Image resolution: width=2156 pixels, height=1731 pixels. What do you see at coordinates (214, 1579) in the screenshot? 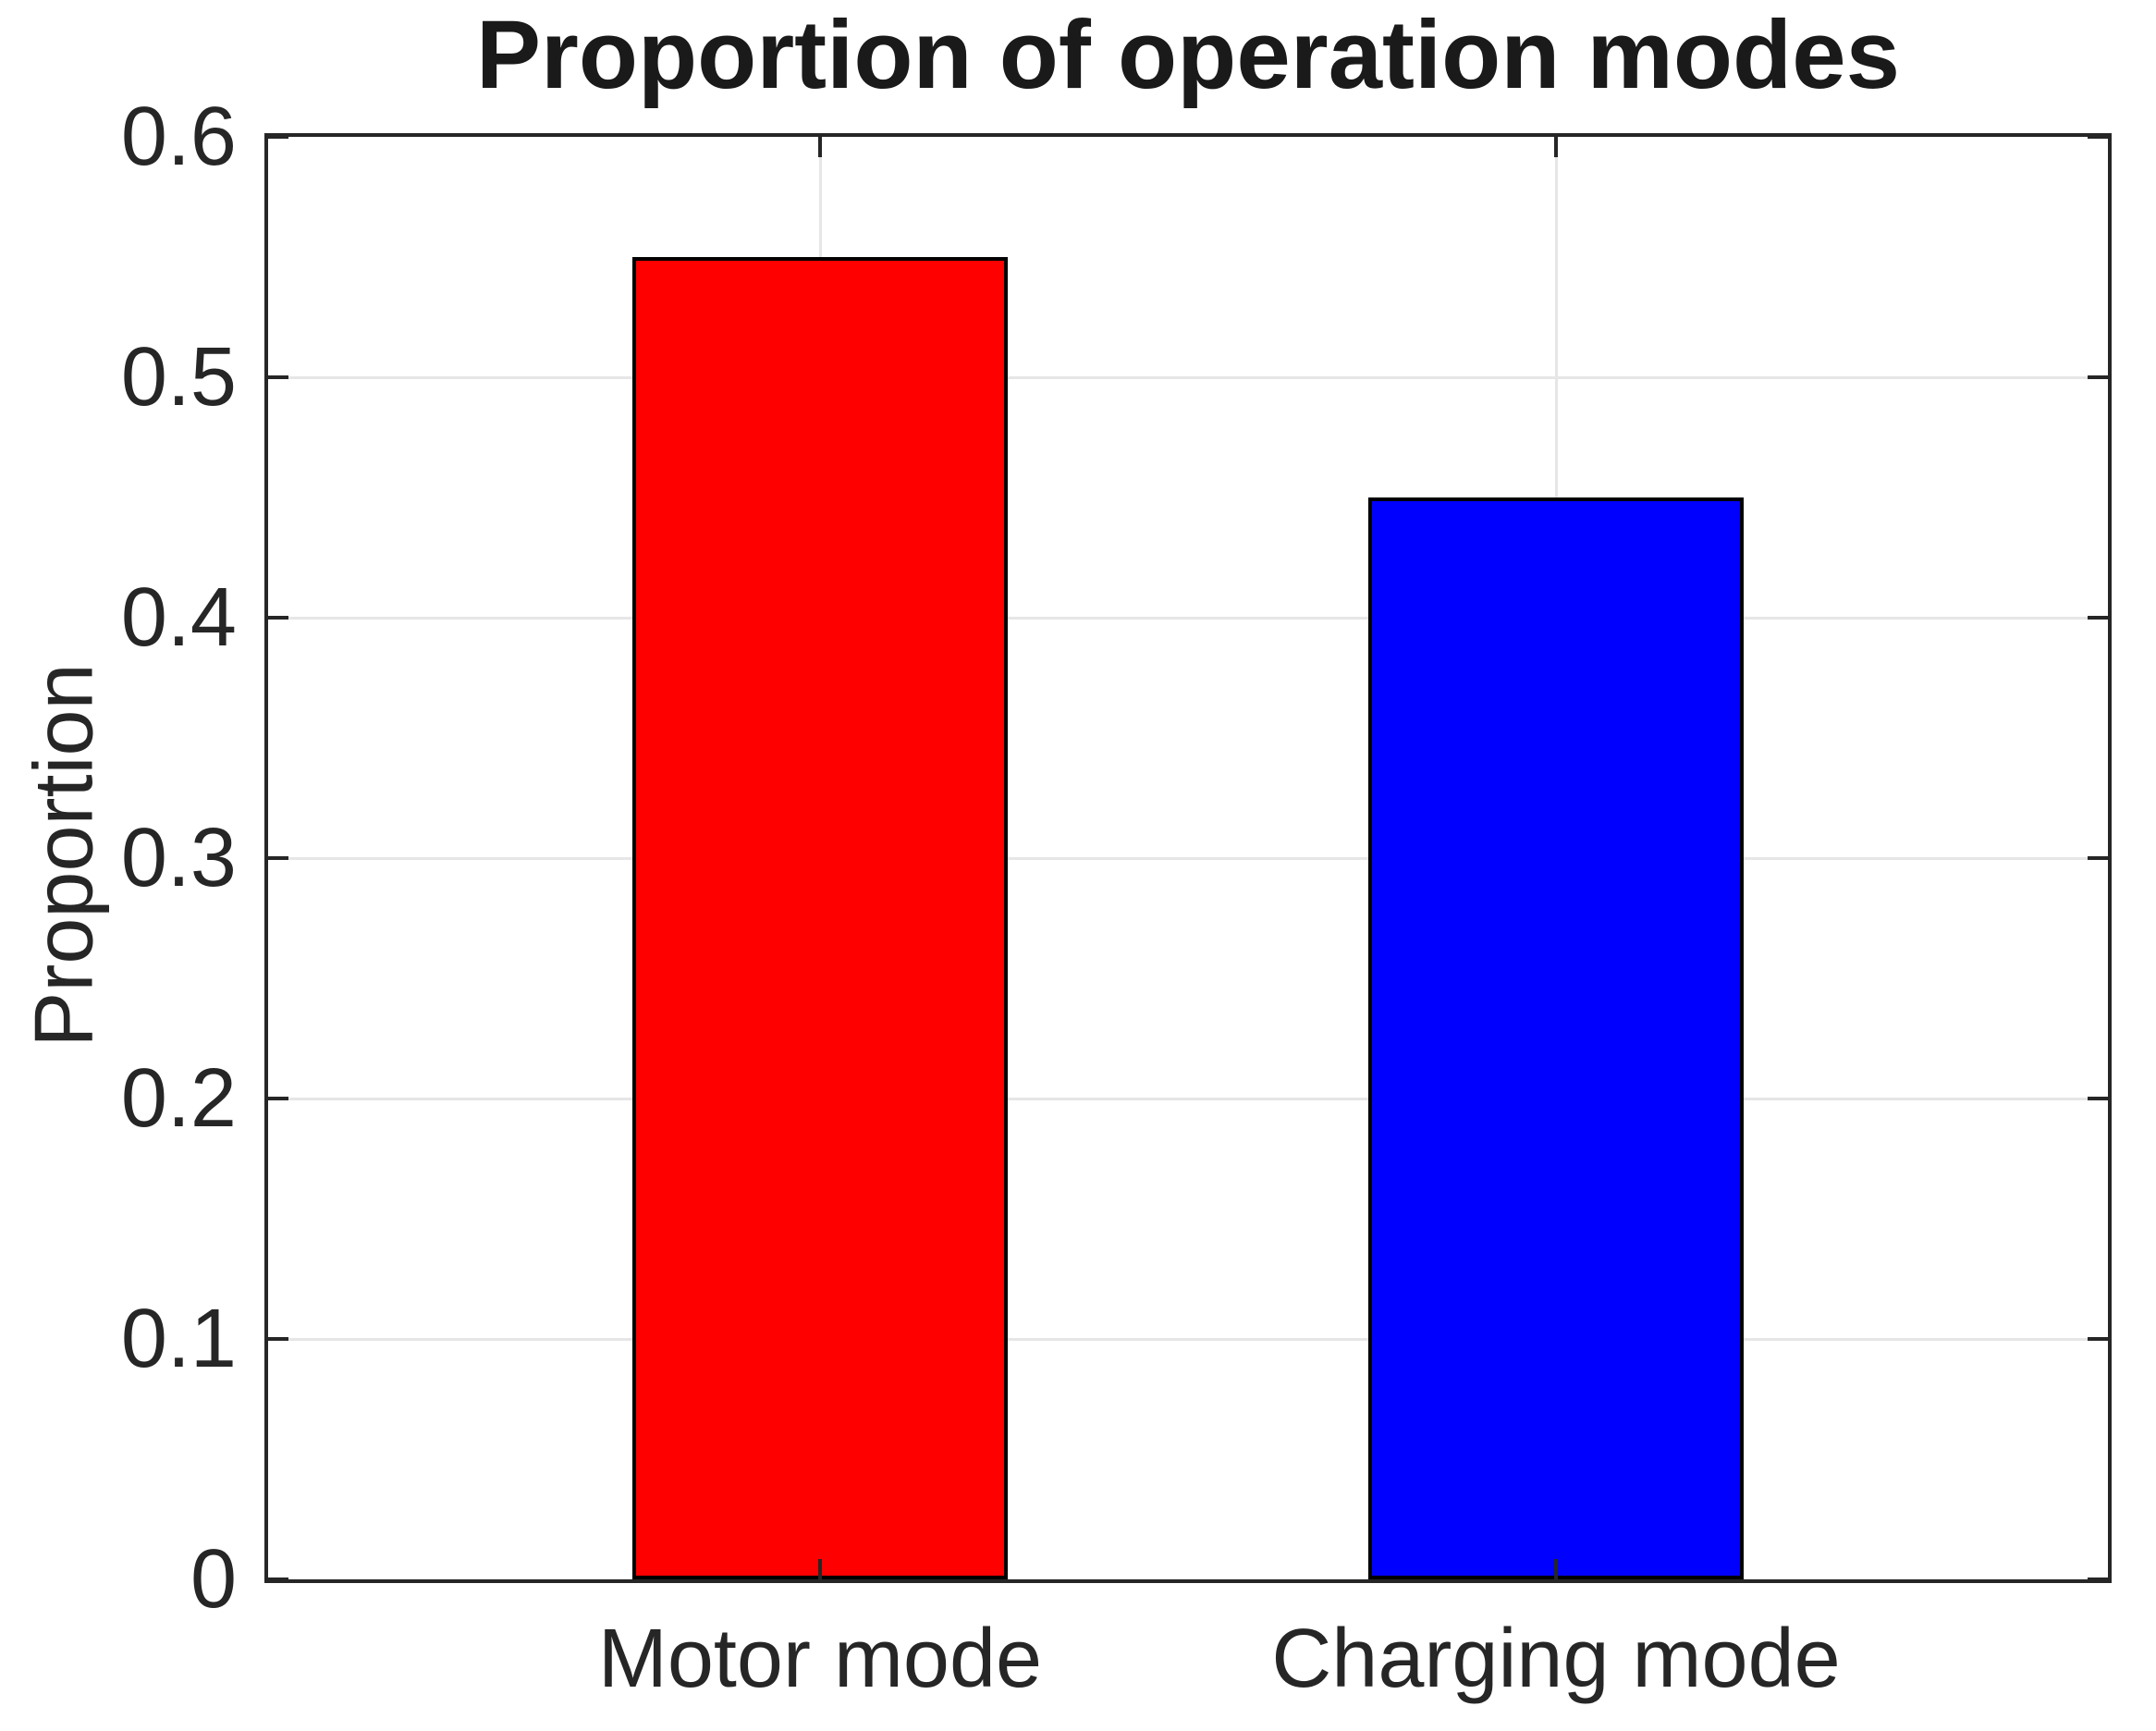
I see `y-tick-label: 0` at bounding box center [214, 1579].